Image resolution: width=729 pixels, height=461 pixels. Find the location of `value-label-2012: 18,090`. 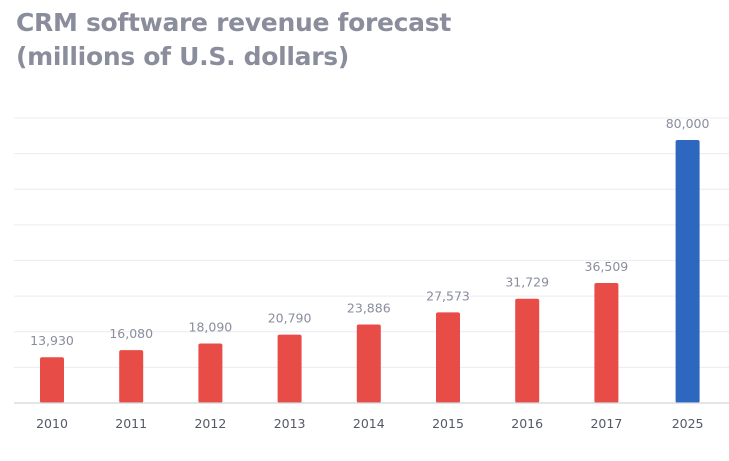

value-label-2012: 18,090 is located at coordinates (211, 327).